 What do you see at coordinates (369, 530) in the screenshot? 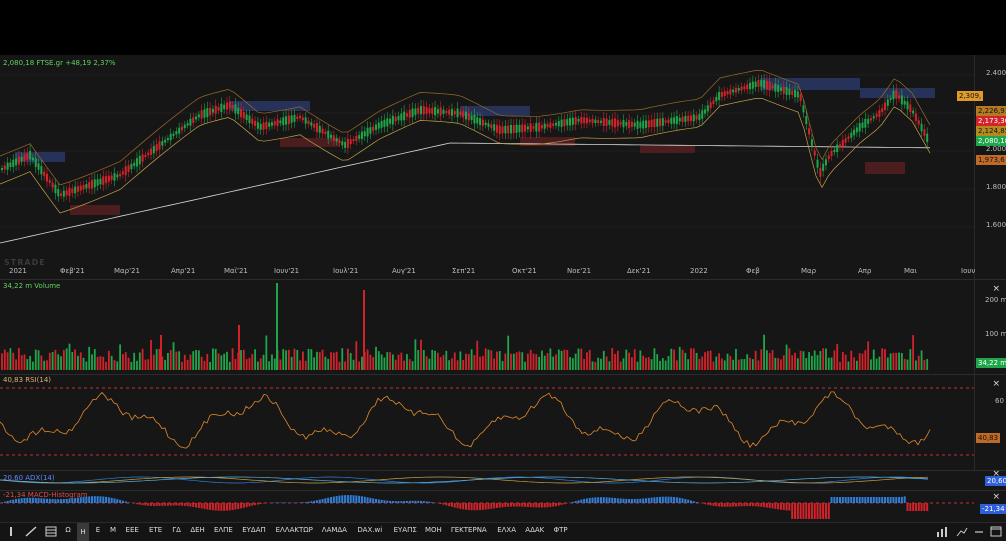
I see `symbol-tab: DAX.wi` at bounding box center [369, 530].